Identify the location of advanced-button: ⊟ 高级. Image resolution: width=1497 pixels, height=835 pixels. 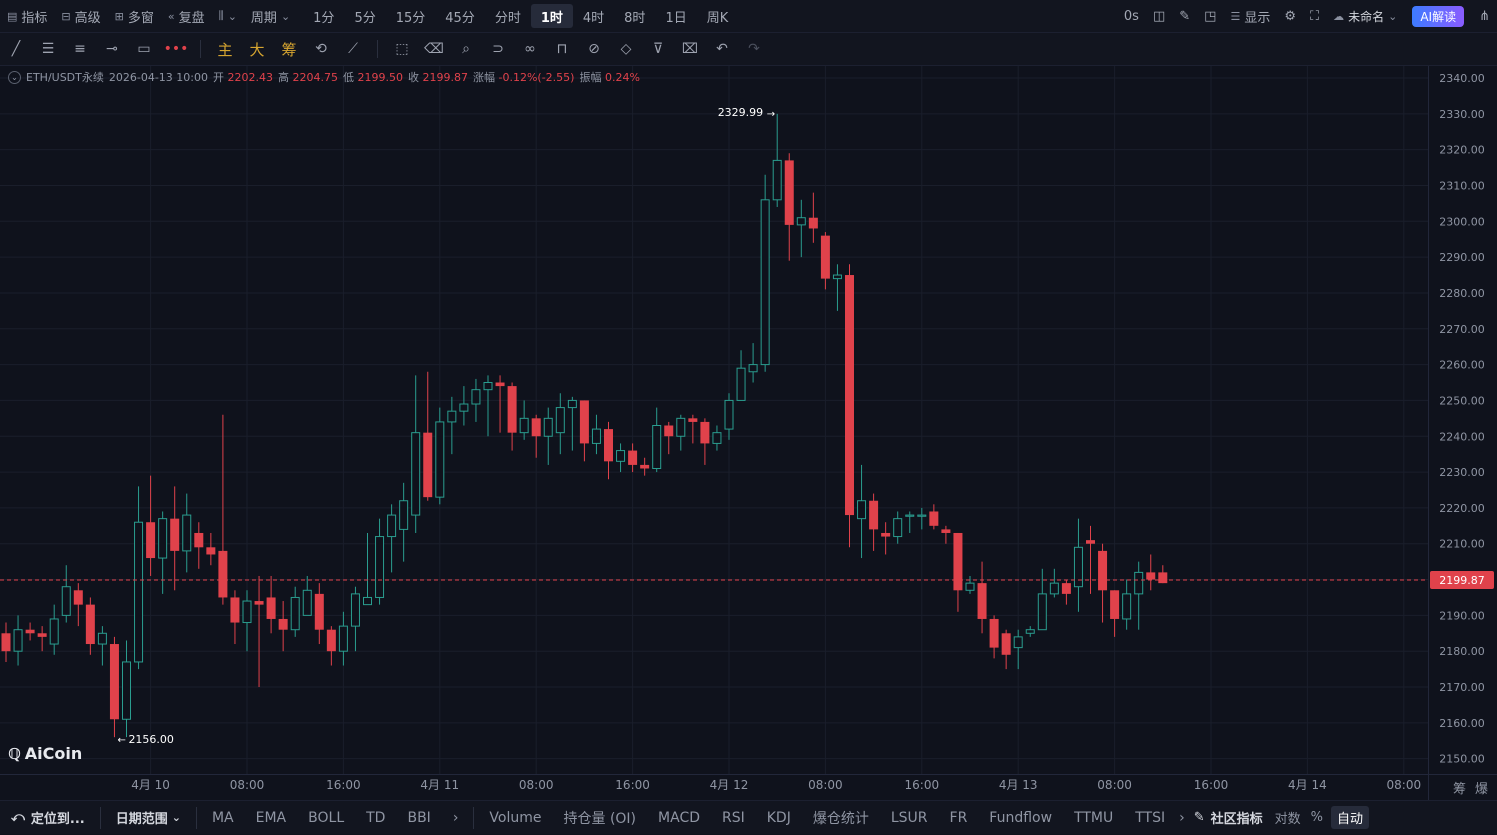
(81, 17).